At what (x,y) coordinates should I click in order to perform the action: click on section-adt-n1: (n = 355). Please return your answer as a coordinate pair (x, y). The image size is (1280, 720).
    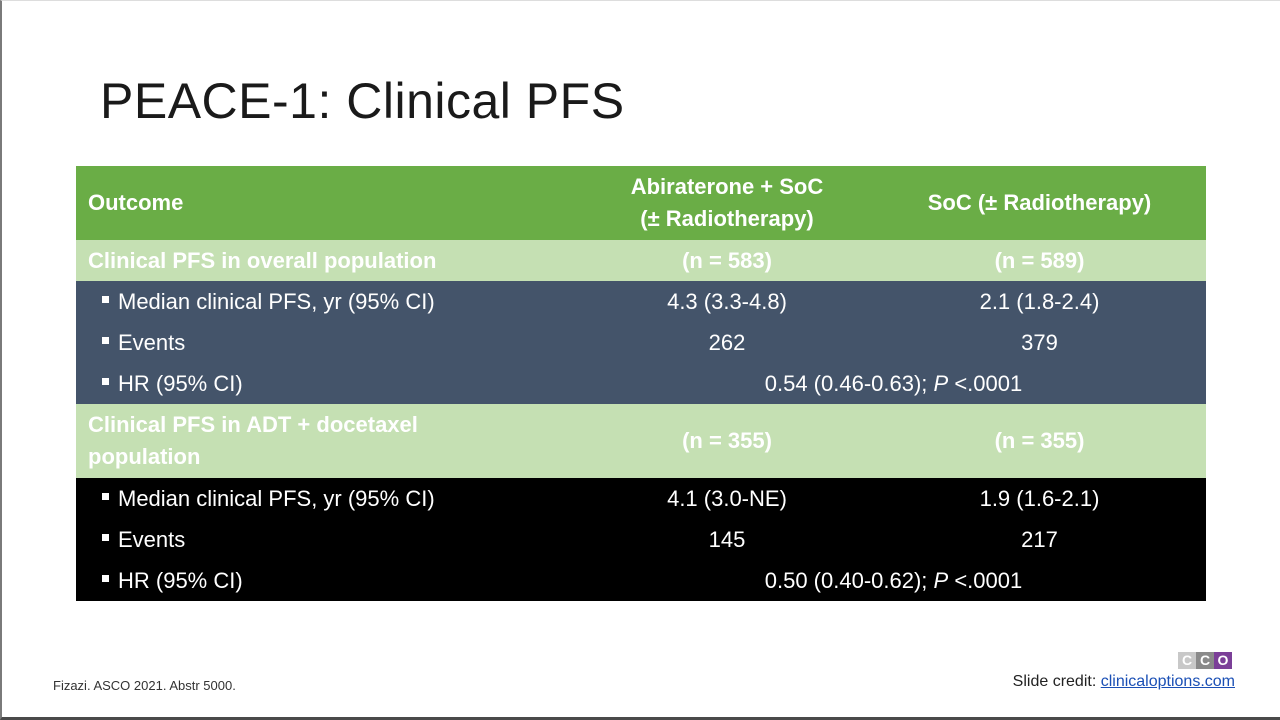
    Looking at the image, I should click on (727, 441).